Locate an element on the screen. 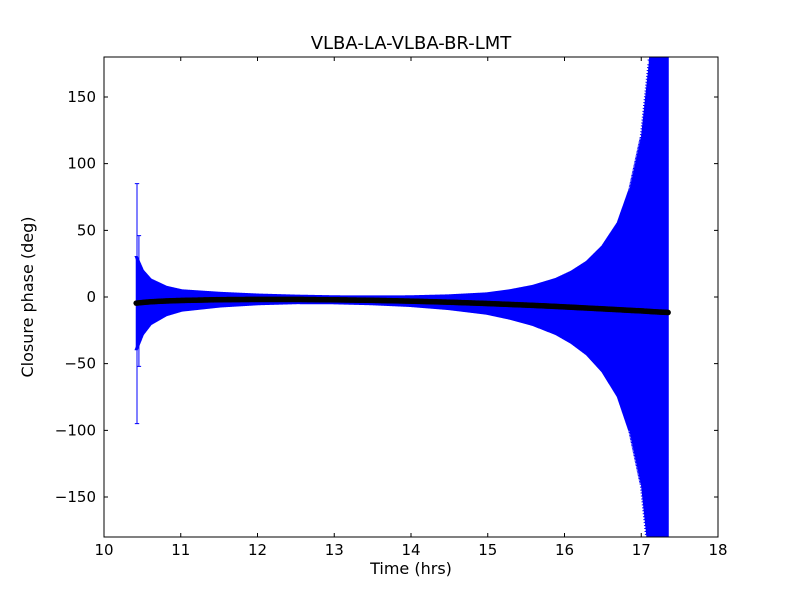 The image size is (800, 600). x-tick-label: 15 is located at coordinates (487, 550).